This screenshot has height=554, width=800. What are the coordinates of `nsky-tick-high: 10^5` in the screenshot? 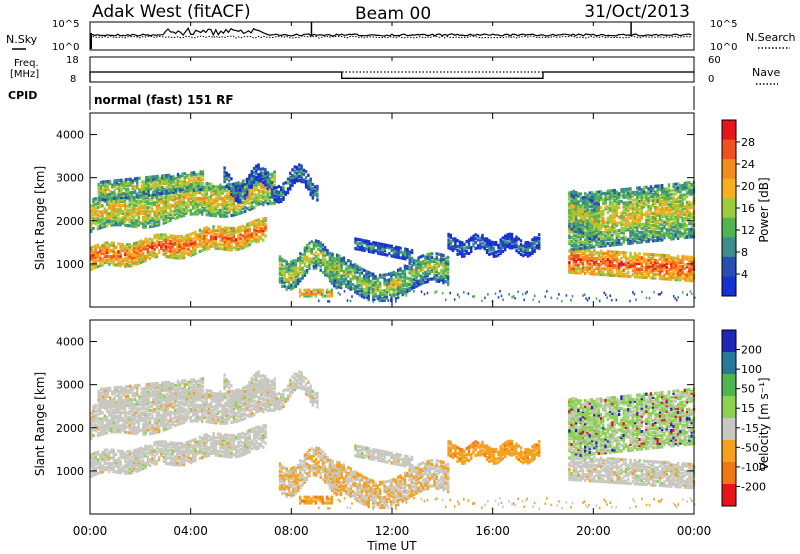 It's located at (65, 24).